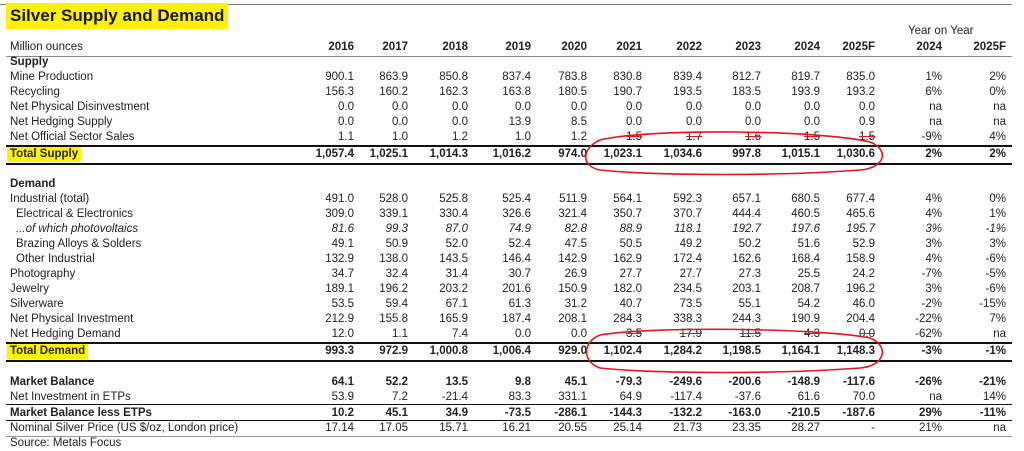 The image size is (1024, 451). What do you see at coordinates (516, 428) in the screenshot?
I see `cell-value: 16.21` at bounding box center [516, 428].